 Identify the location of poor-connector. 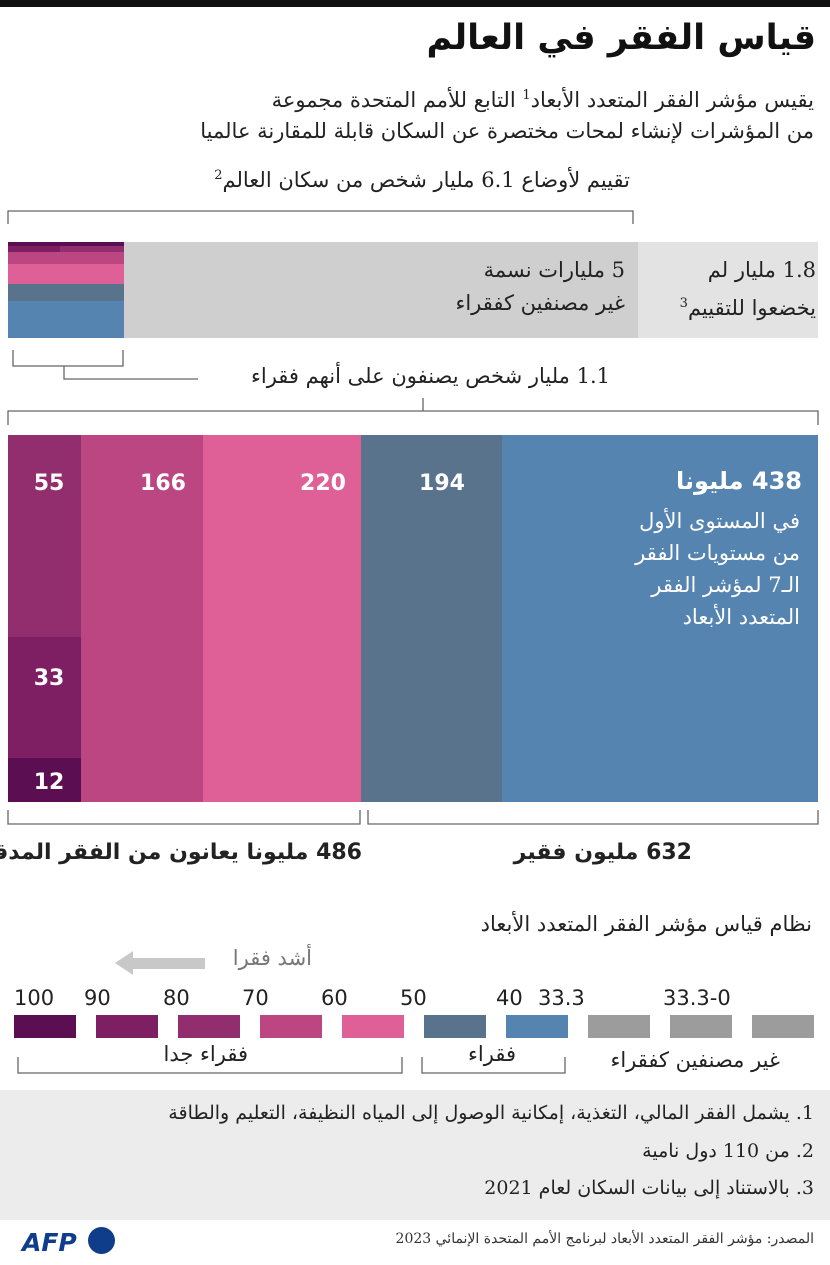
(130, 373).